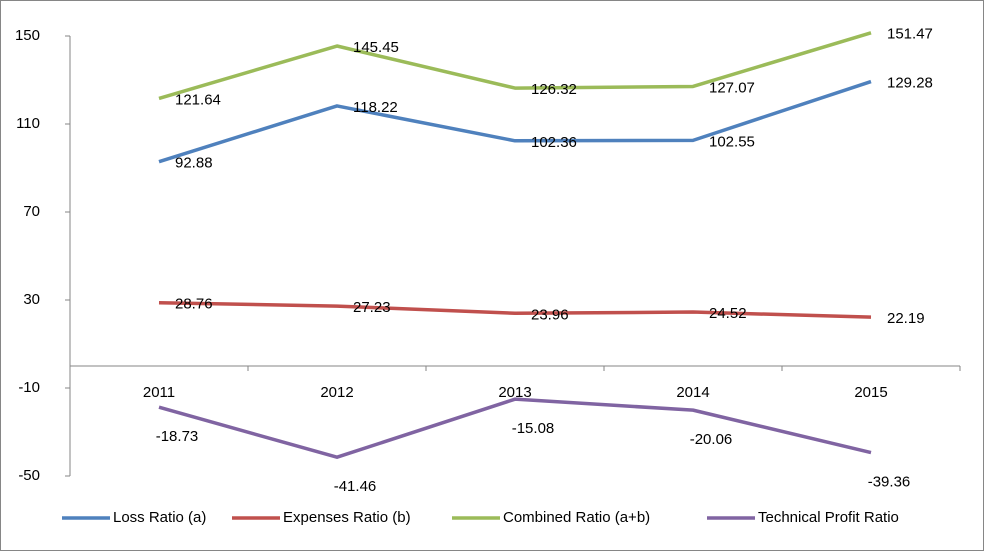 The image size is (985, 552). Describe the element at coordinates (550, 314) in the screenshot. I see `data-label: 23.96` at that location.